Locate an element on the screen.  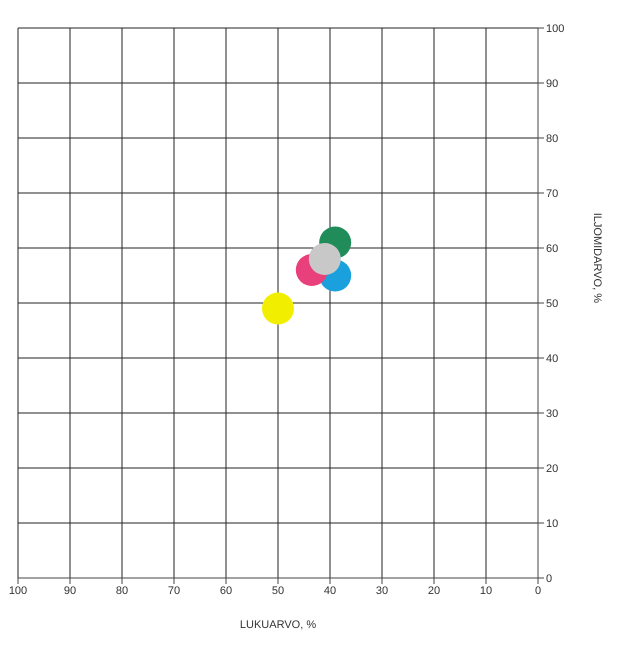
x-tick-label: 80 is located at coordinates (122, 590).